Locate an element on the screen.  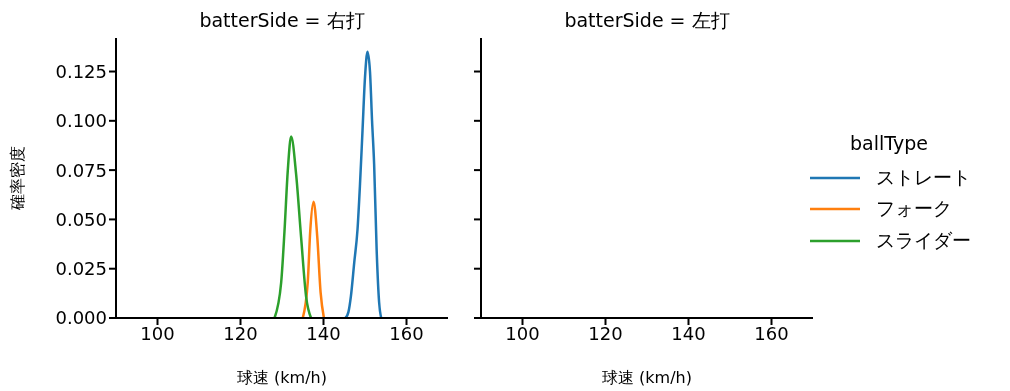
y-tick-label: 0.000 is located at coordinates (81, 318).